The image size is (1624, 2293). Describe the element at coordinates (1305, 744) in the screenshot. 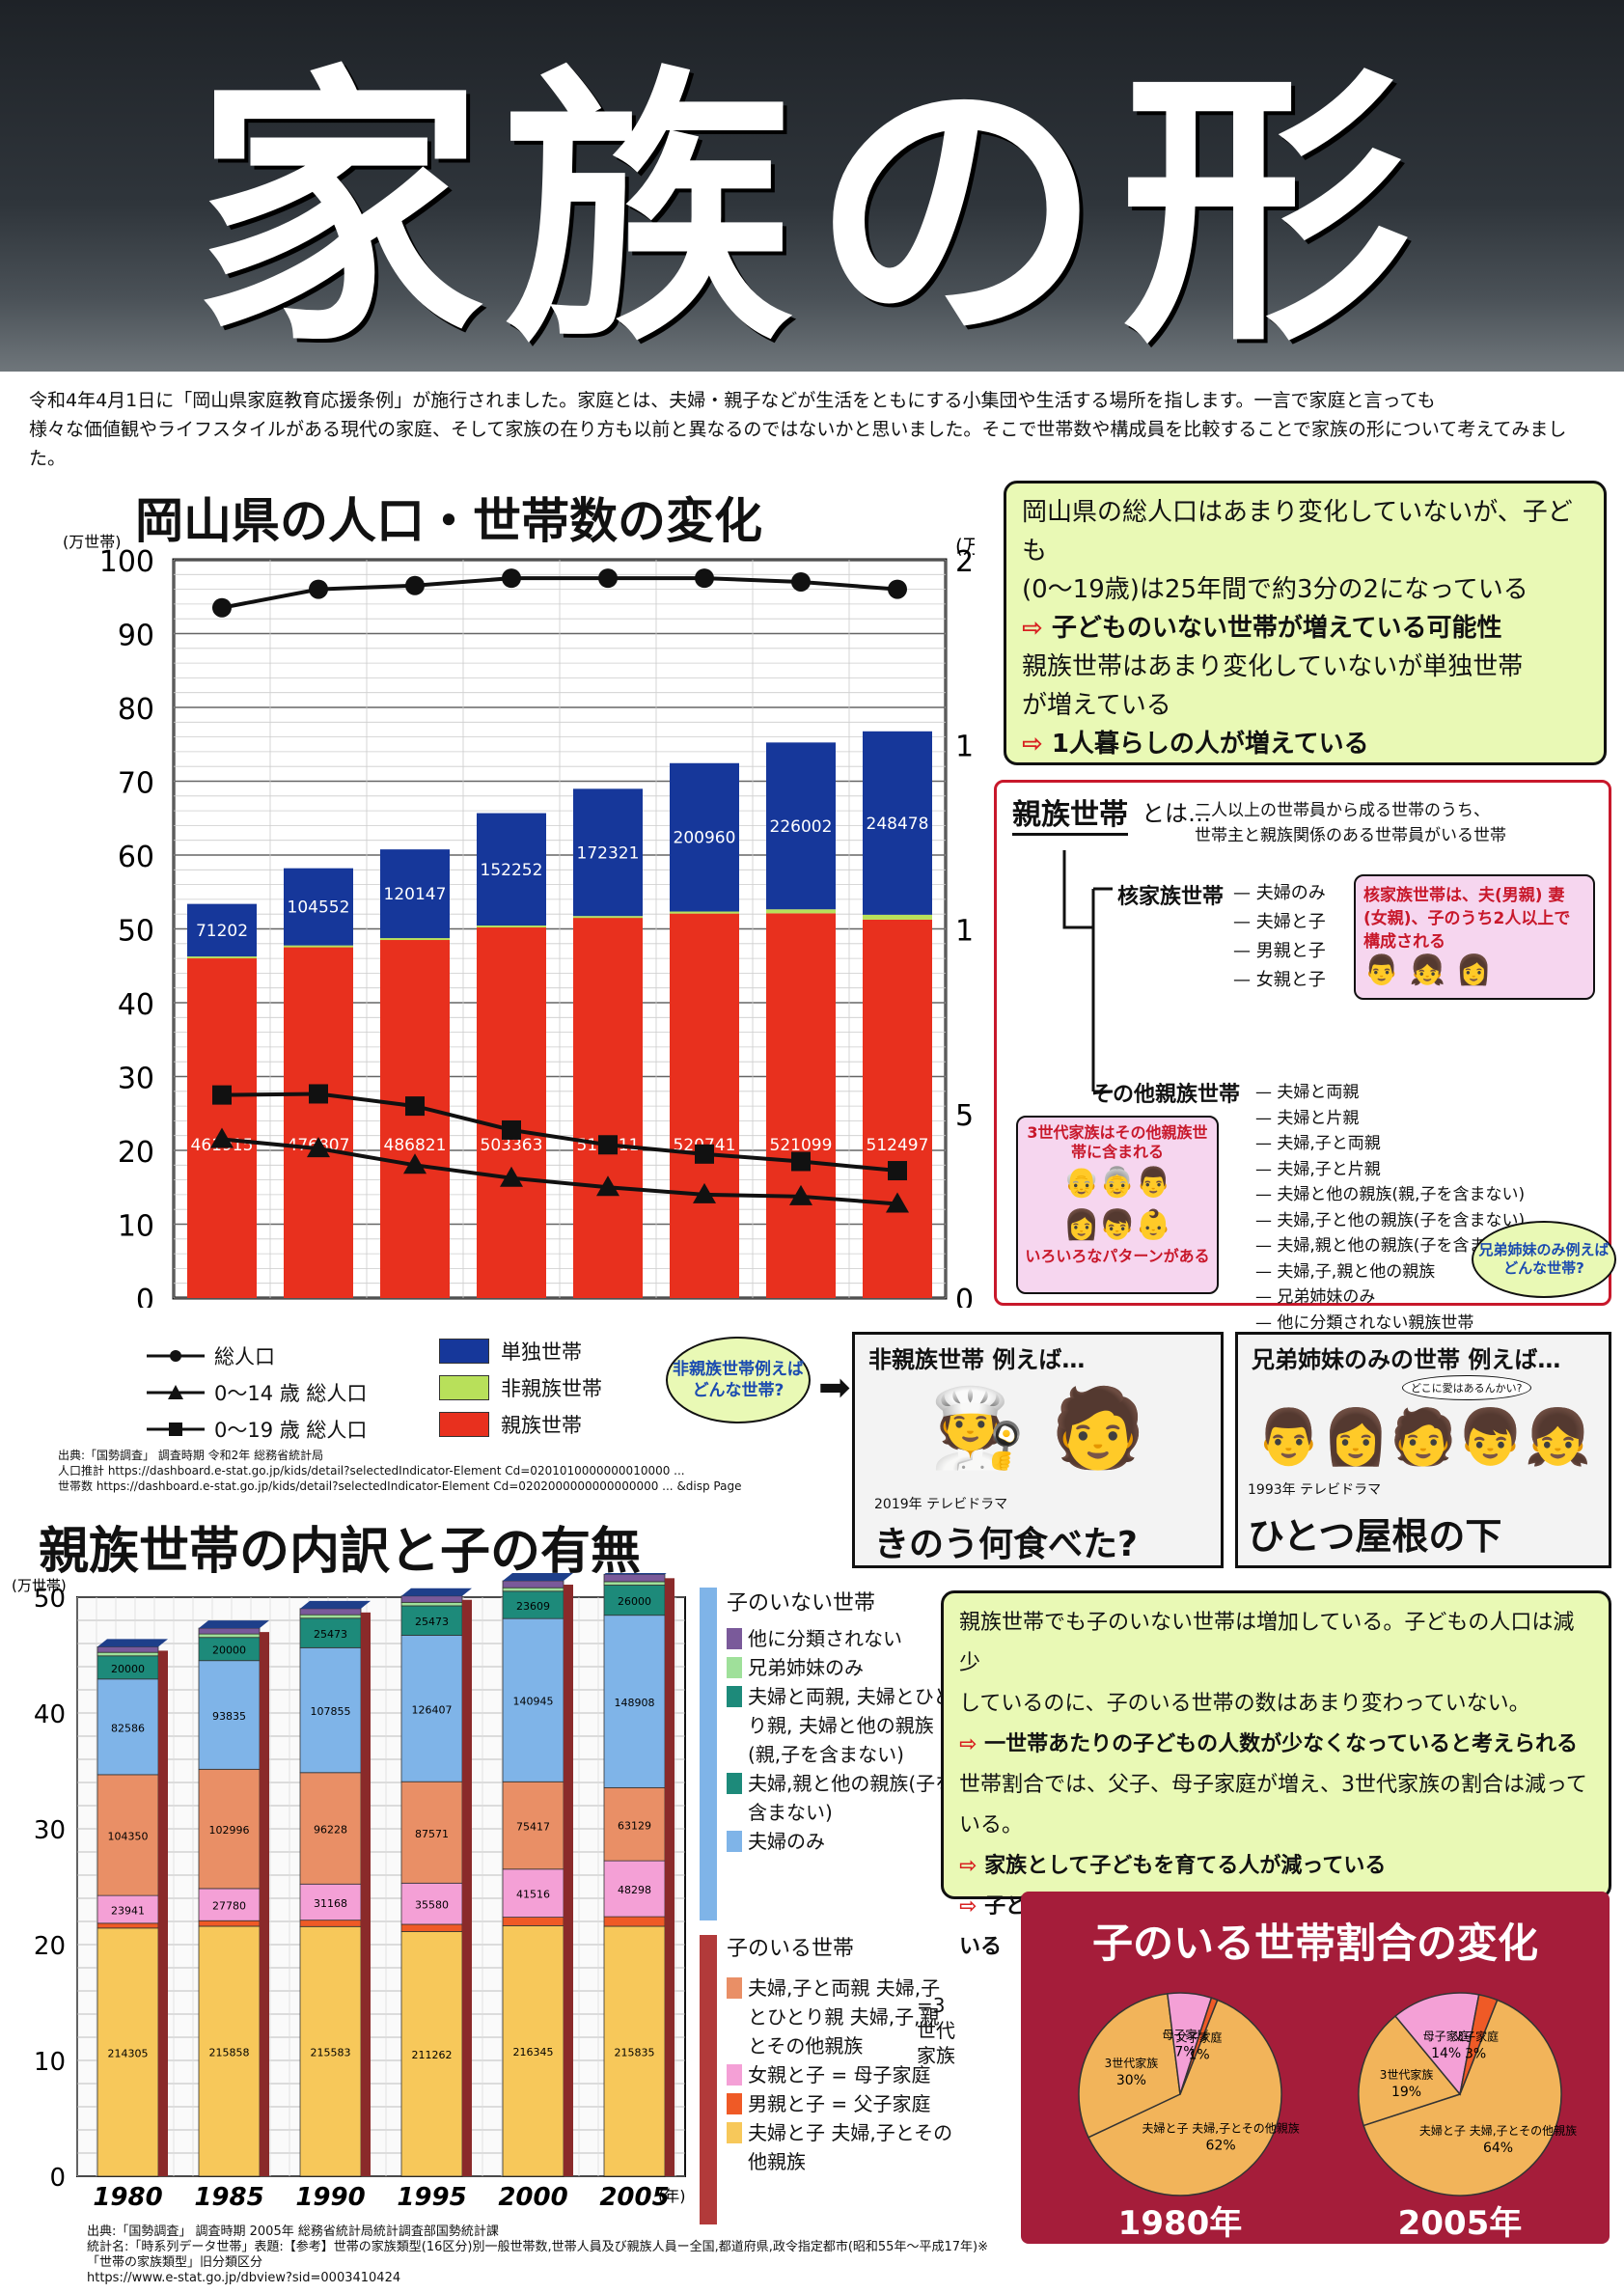

I see `note-conclusion: 1人暮らしの人が増えている` at that location.